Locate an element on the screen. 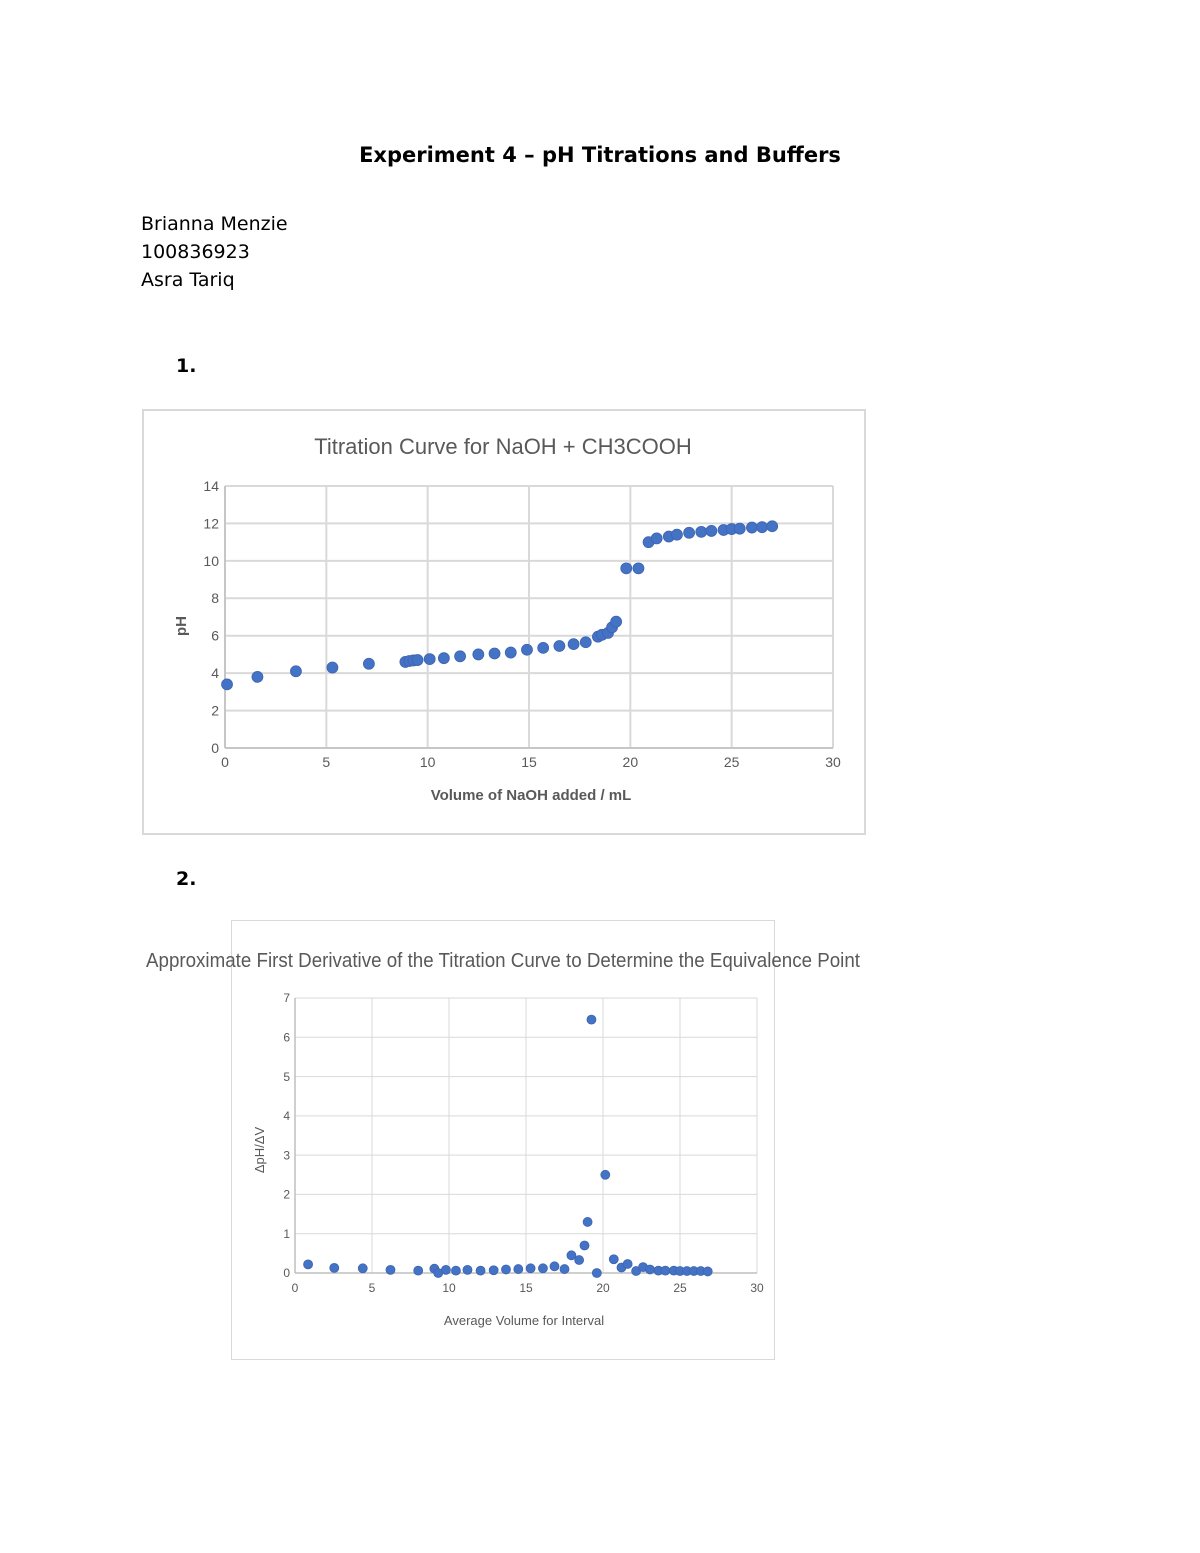 This screenshot has height=1553, width=1200. author-name: Brianna Menzie is located at coordinates (214, 224).